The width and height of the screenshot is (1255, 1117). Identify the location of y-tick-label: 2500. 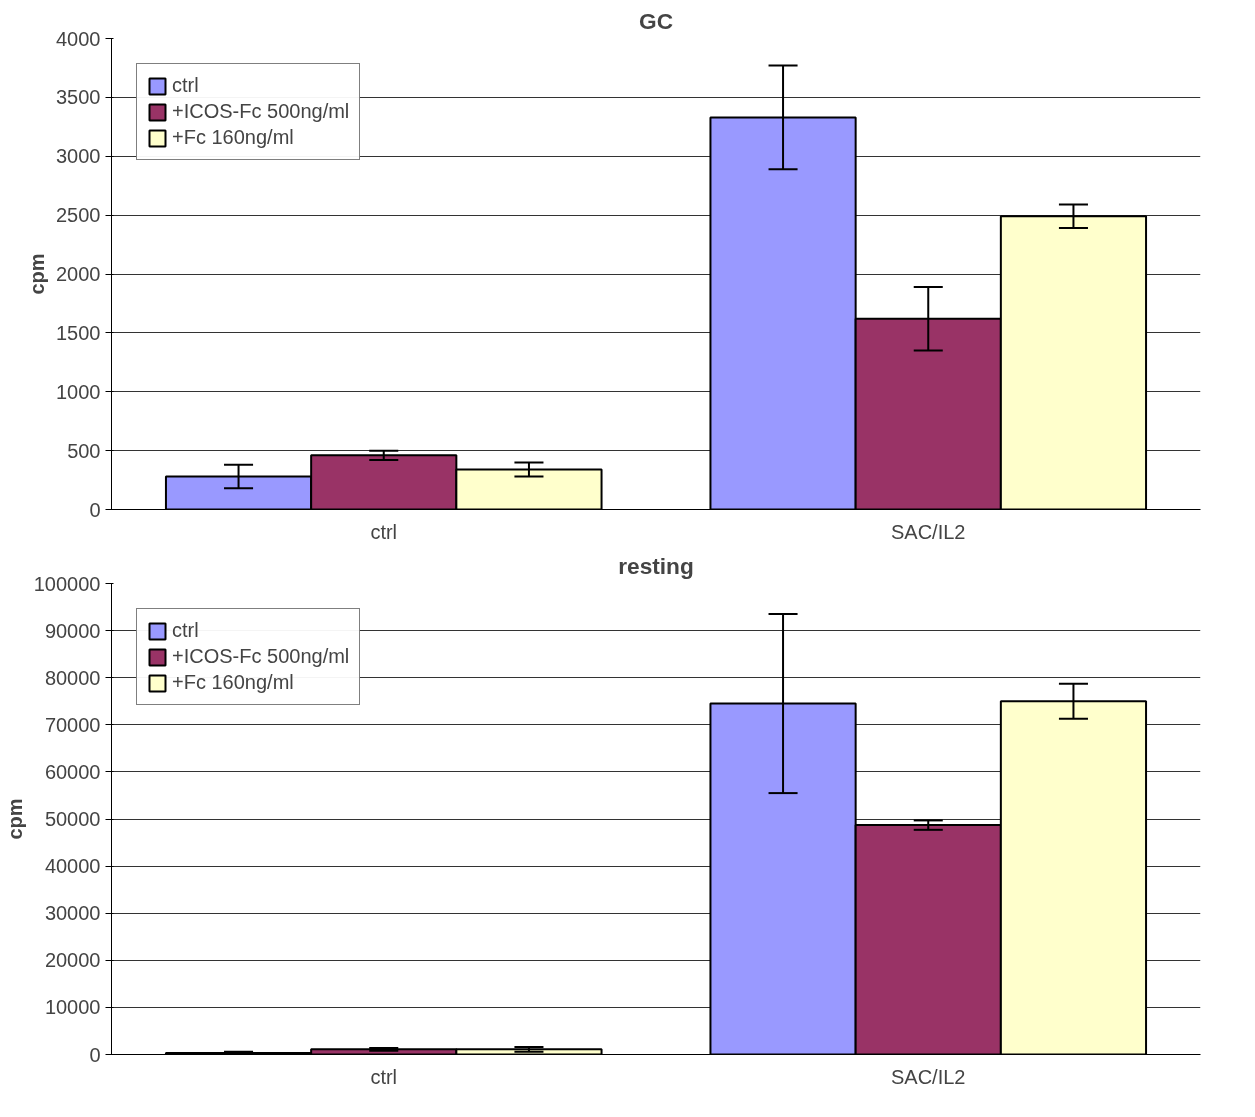
(78, 215).